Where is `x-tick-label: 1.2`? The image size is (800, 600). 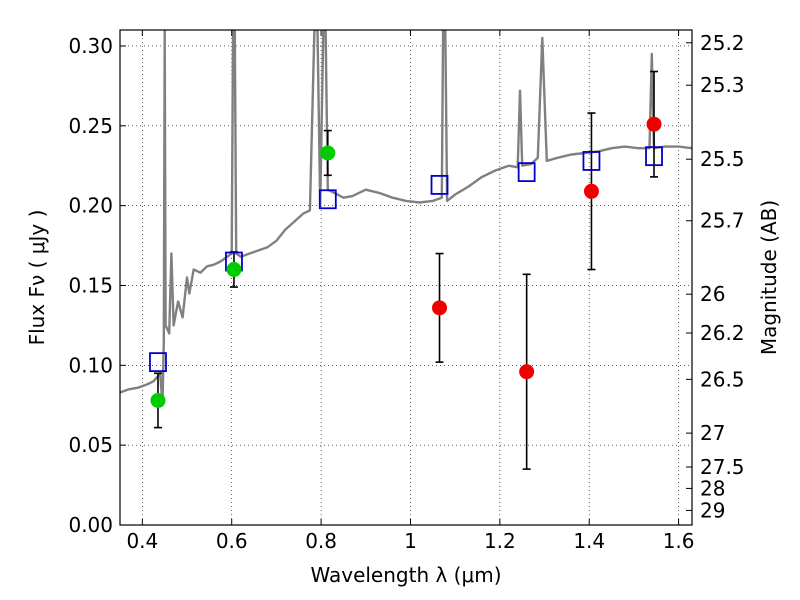
x-tick-label: 1.2 is located at coordinates (500, 541).